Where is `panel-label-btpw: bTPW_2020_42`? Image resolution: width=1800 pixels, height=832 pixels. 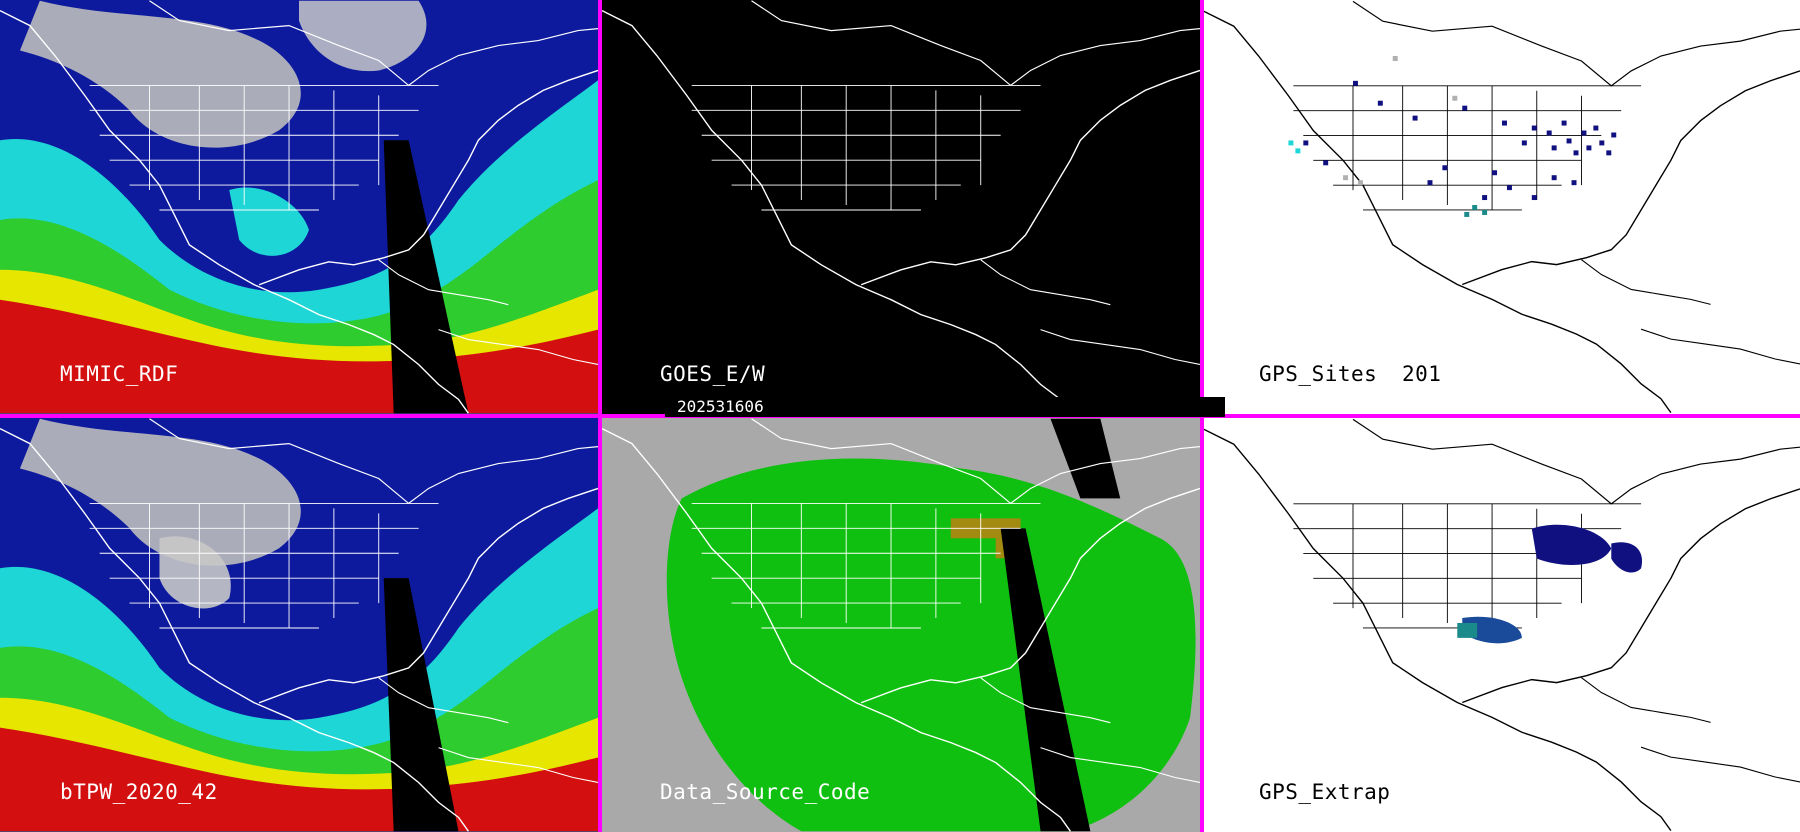
panel-label-btpw: bTPW_2020_42 is located at coordinates (139, 792).